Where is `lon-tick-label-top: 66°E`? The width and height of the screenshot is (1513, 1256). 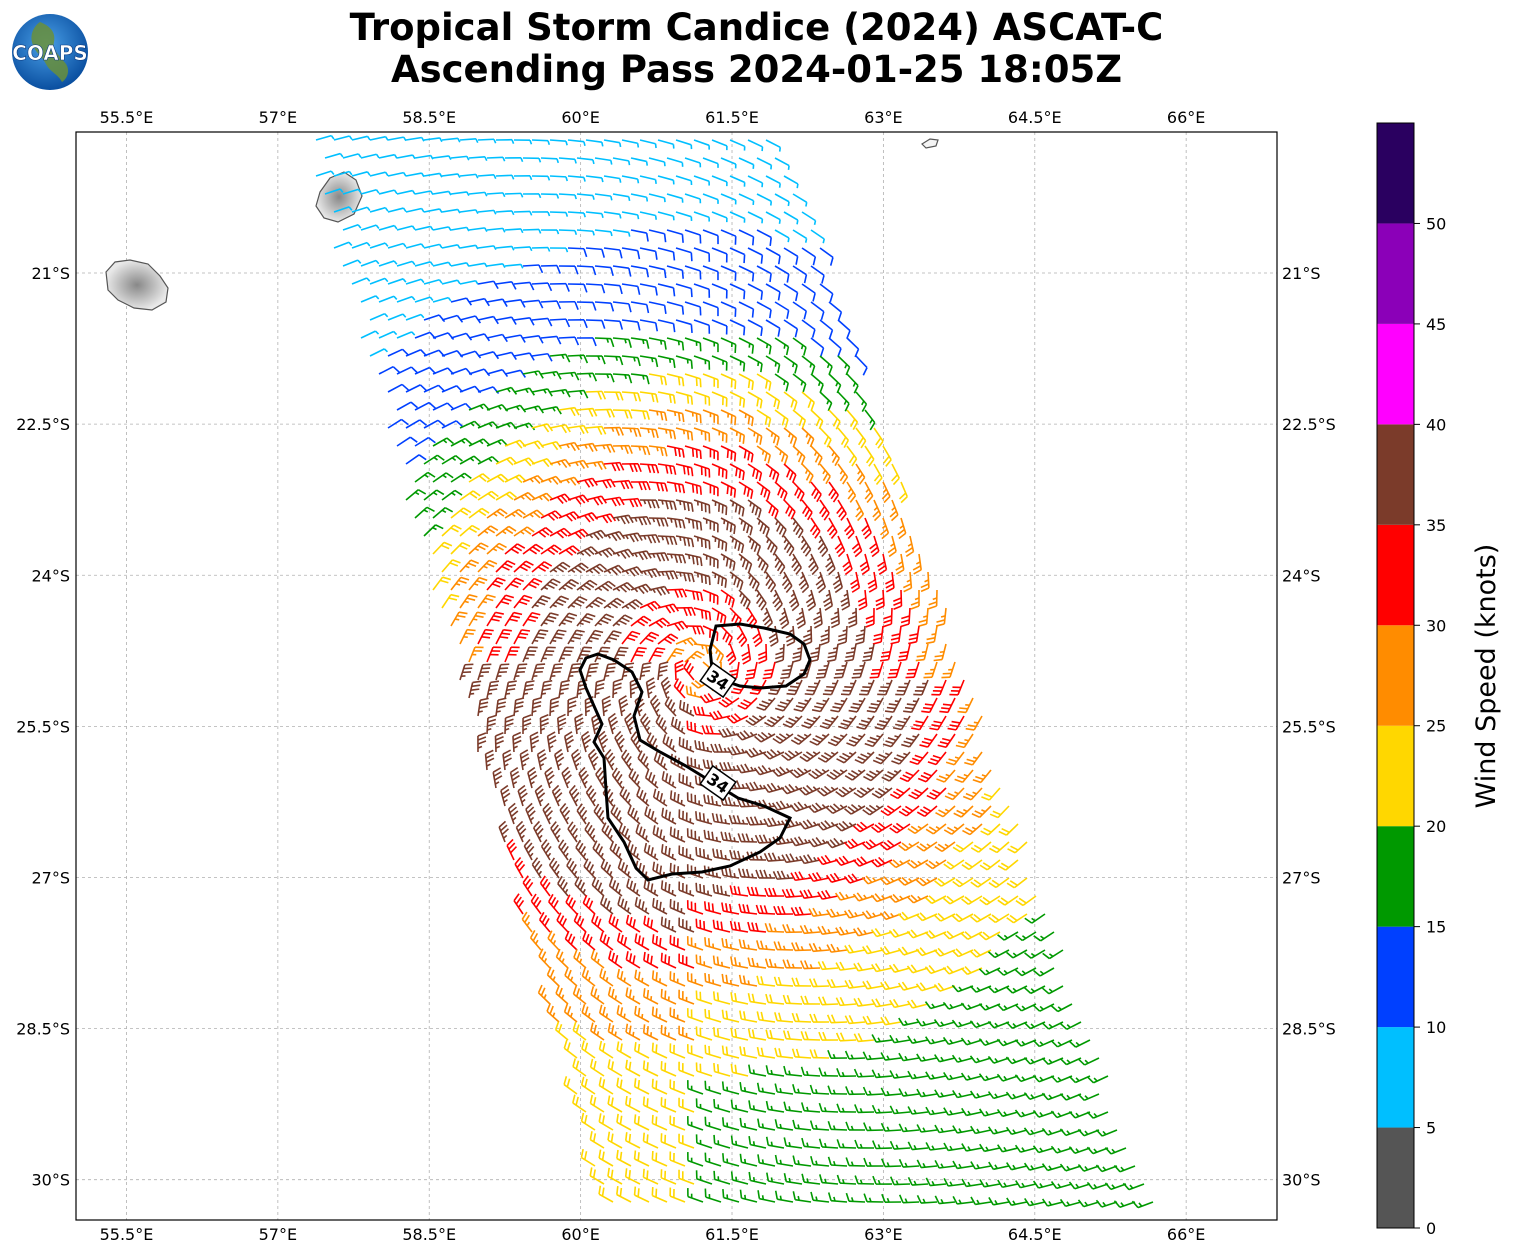 lon-tick-label-top: 66°E is located at coordinates (1186, 117).